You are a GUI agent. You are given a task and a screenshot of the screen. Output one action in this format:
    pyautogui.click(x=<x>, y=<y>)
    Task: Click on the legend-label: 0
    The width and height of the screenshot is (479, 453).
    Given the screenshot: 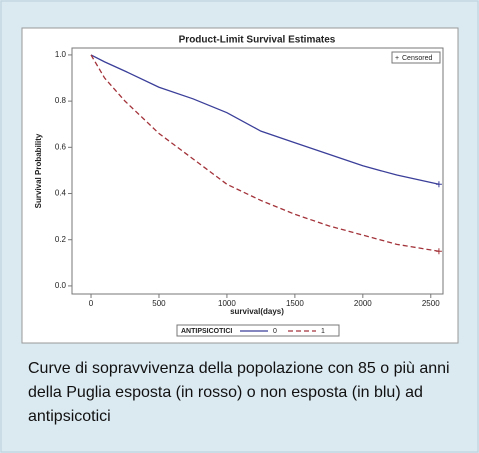 What is the action you would take?
    pyautogui.click(x=275, y=331)
    